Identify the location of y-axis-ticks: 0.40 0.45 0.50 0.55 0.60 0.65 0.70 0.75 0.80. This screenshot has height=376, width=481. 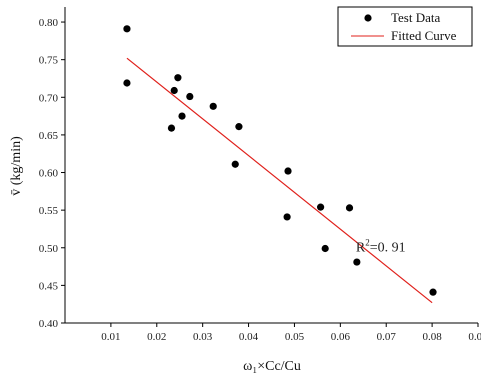
(52, 173).